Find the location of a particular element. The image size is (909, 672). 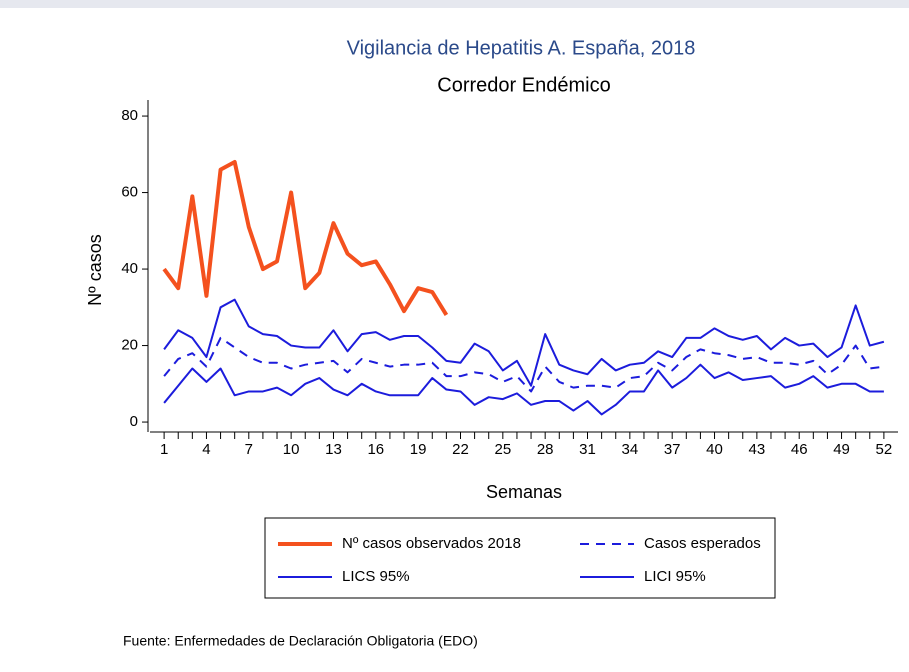

x-tick-label: 37 is located at coordinates (672, 449).